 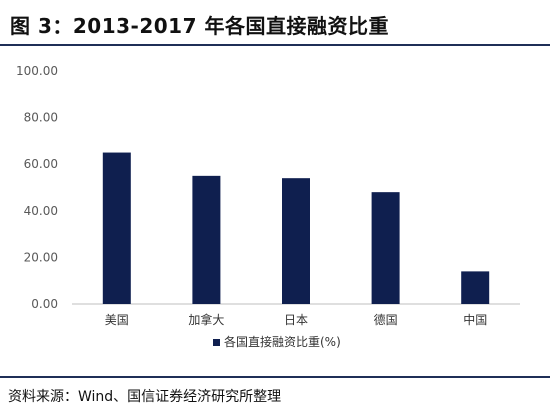 I want to click on y-tick-label: 60.00, so click(x=41, y=164).